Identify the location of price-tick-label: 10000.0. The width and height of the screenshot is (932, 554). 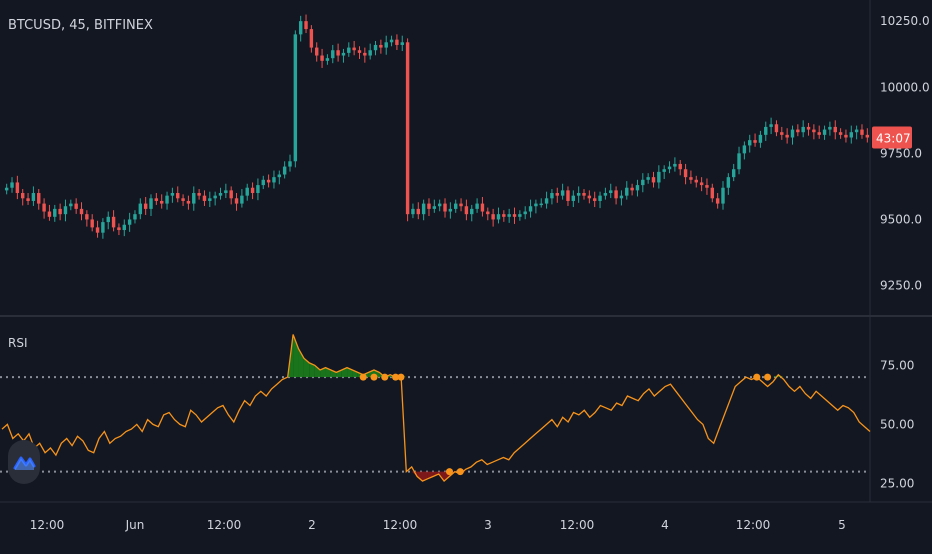
(905, 87).